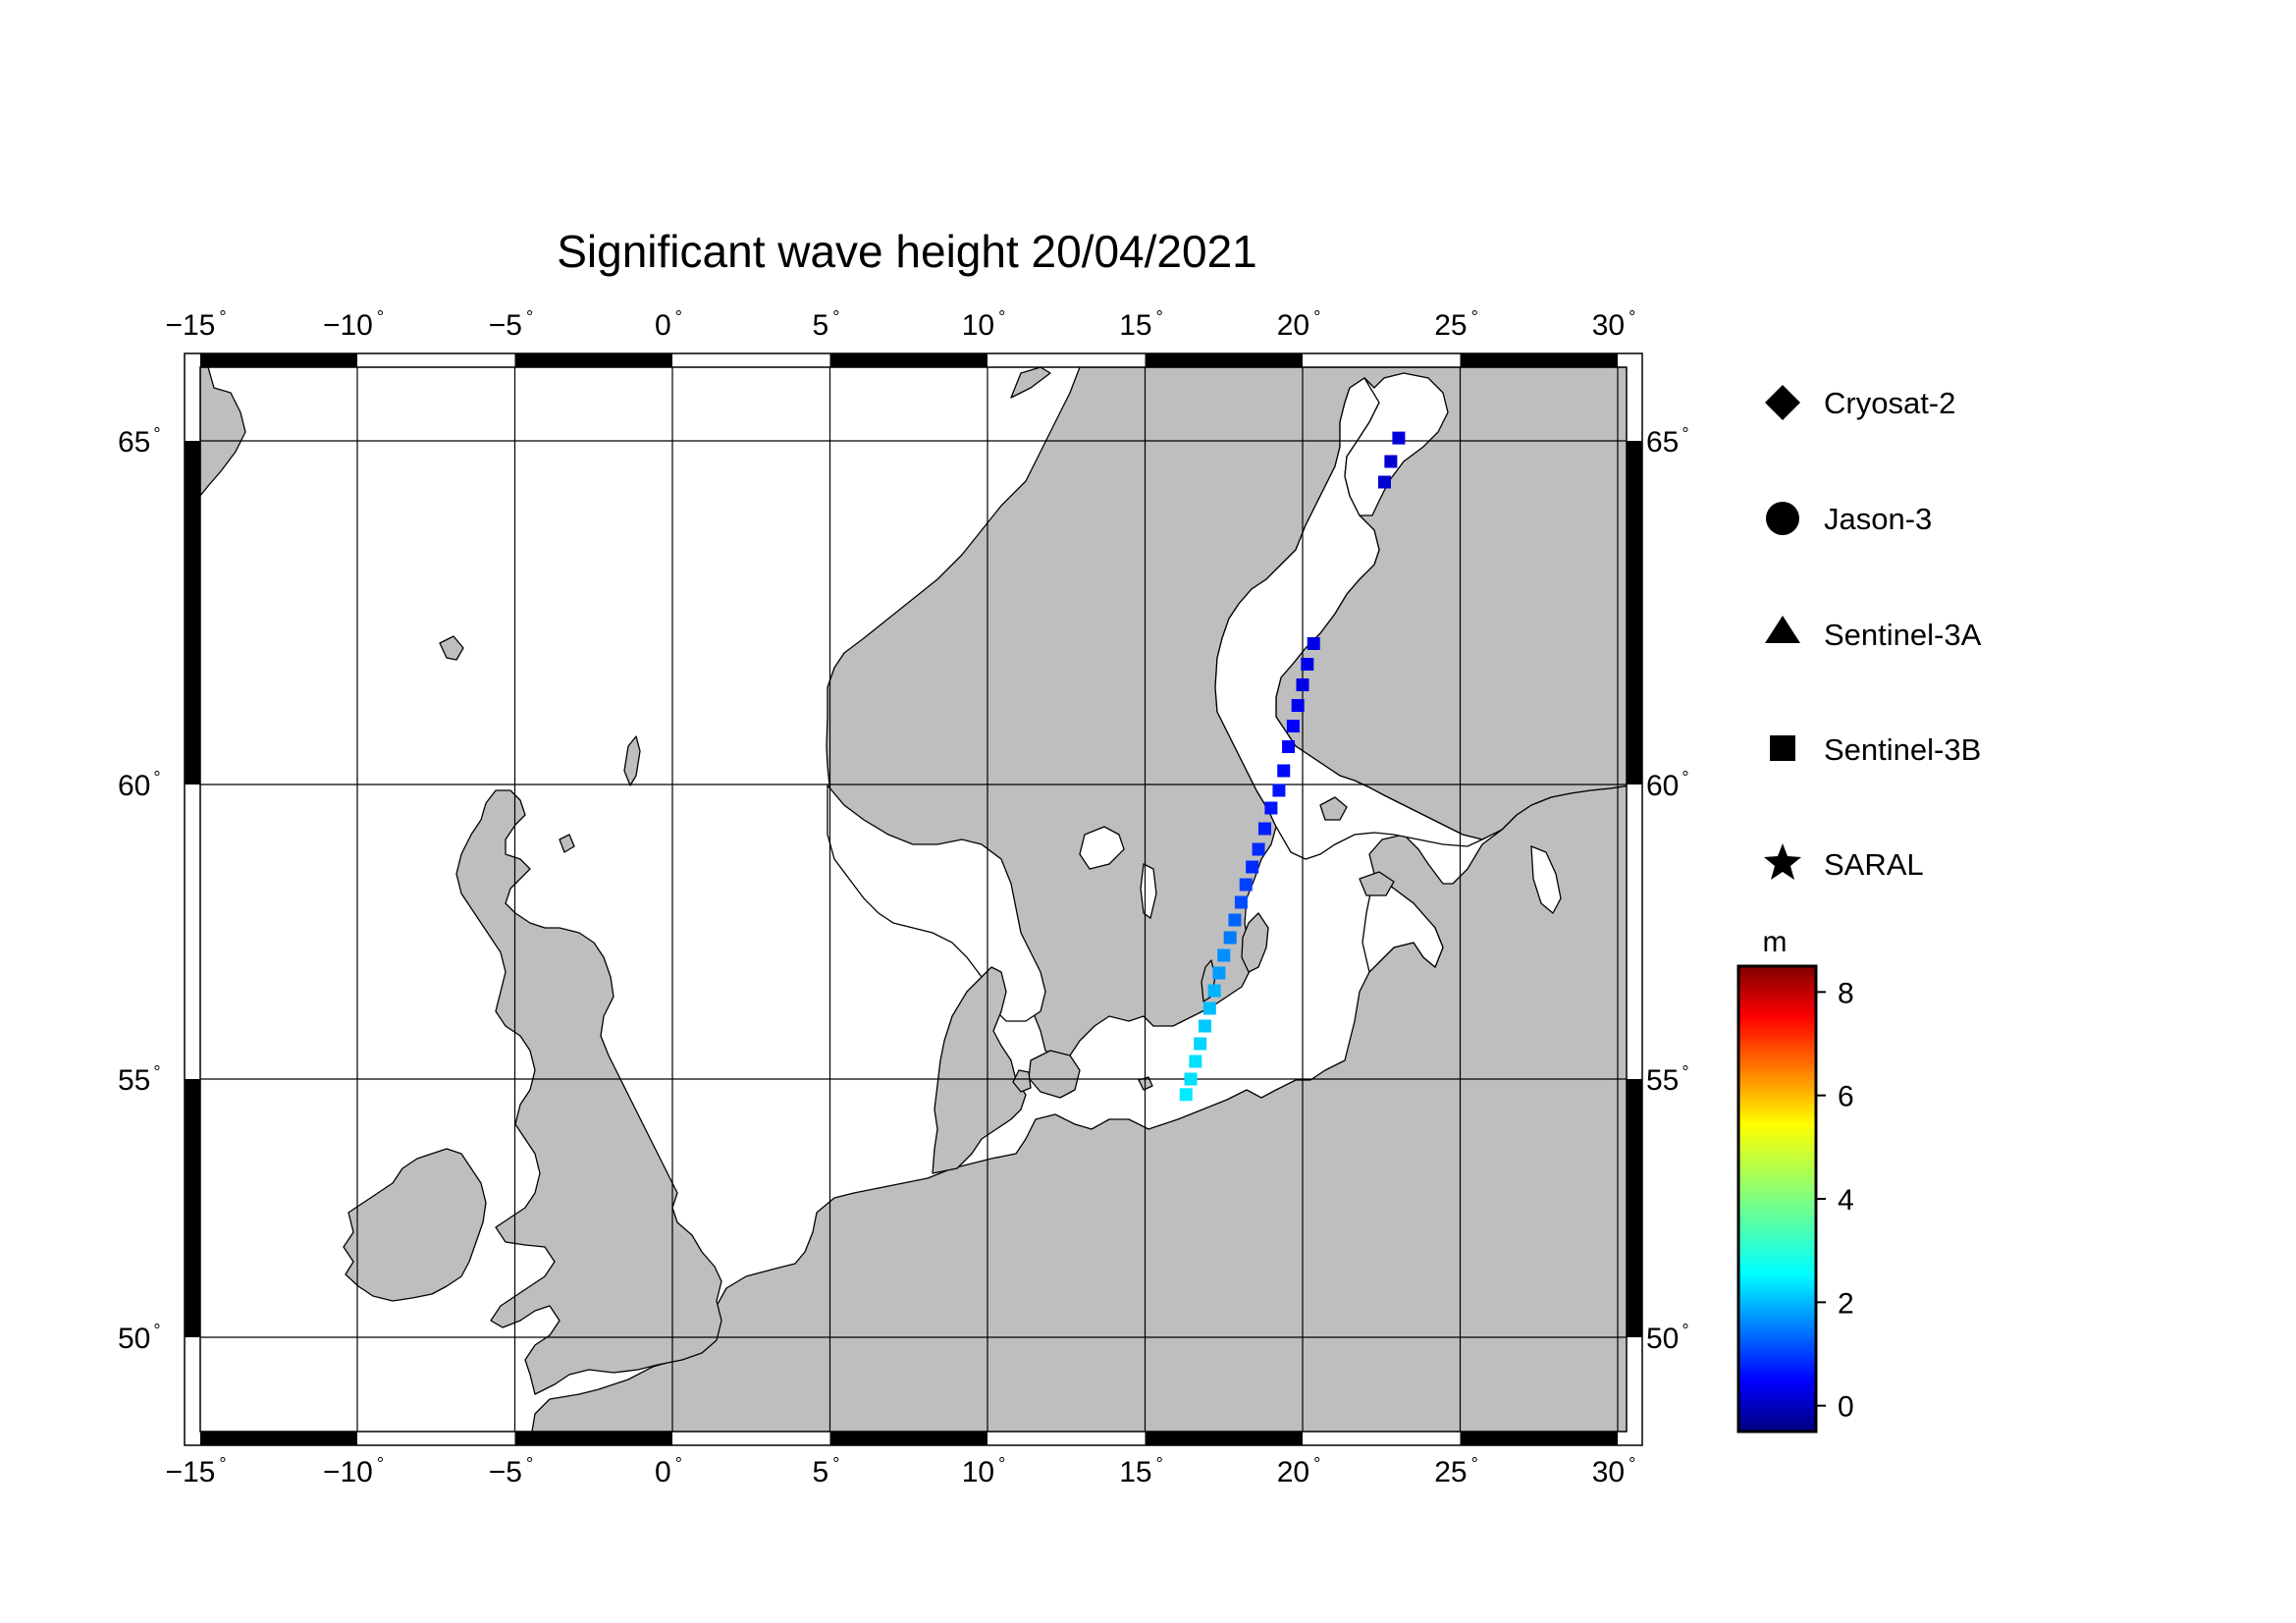 This screenshot has width=2296, height=1623. What do you see at coordinates (1546, 880) in the screenshot?
I see `lake-peipus` at bounding box center [1546, 880].